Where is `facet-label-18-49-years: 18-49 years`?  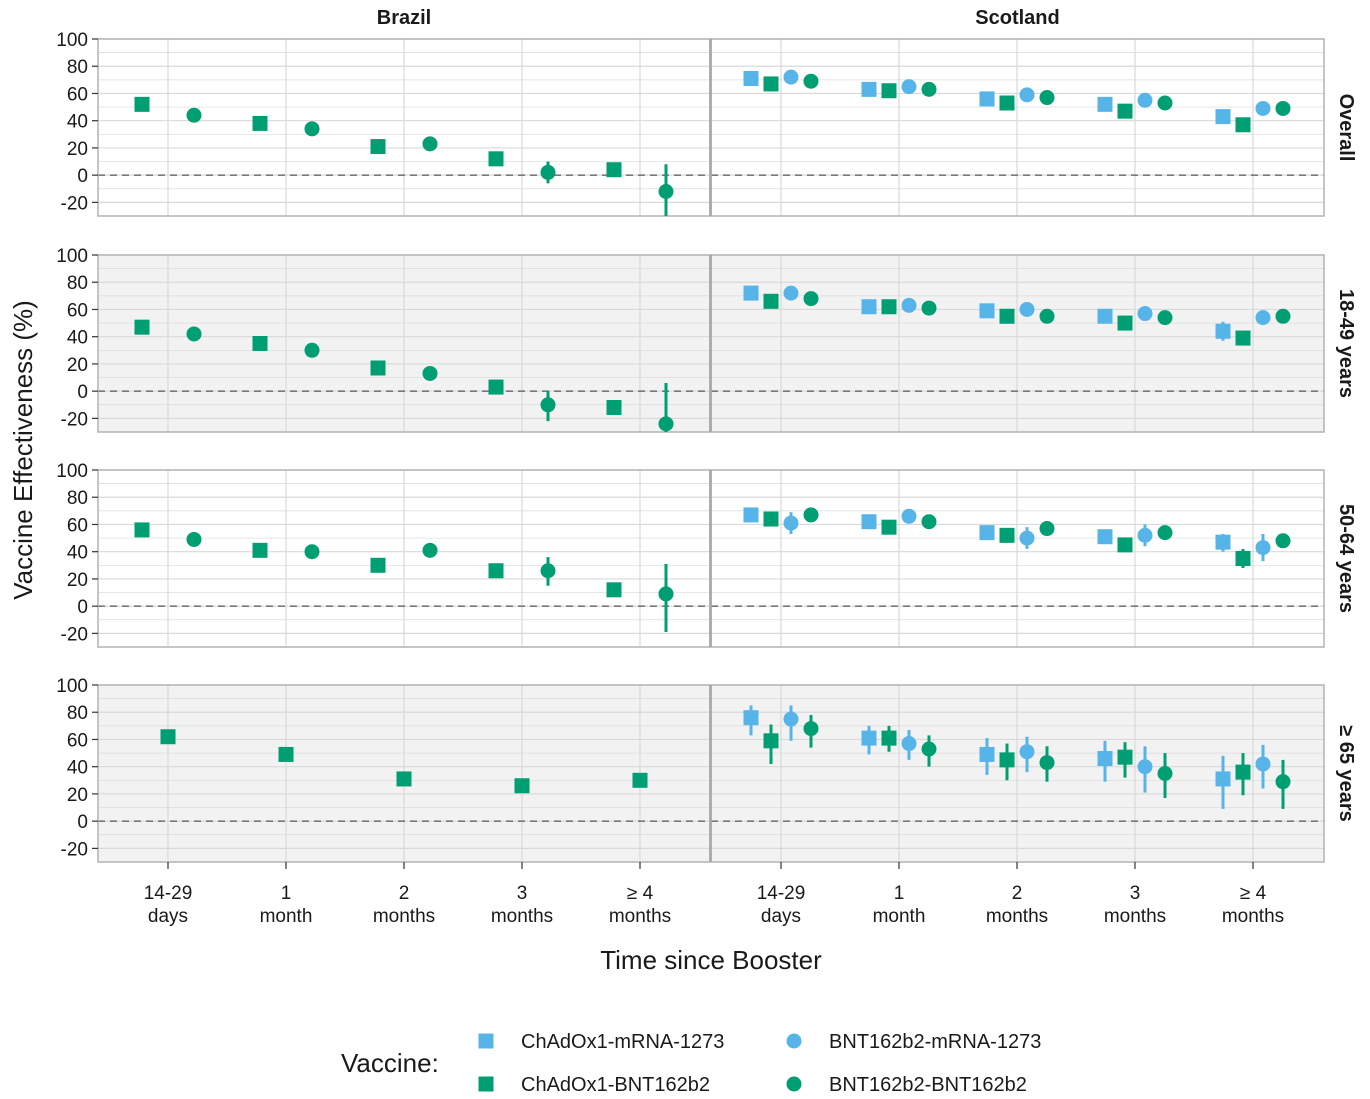
facet-label-18-49-years: 18-49 years is located at coordinates (1346, 343).